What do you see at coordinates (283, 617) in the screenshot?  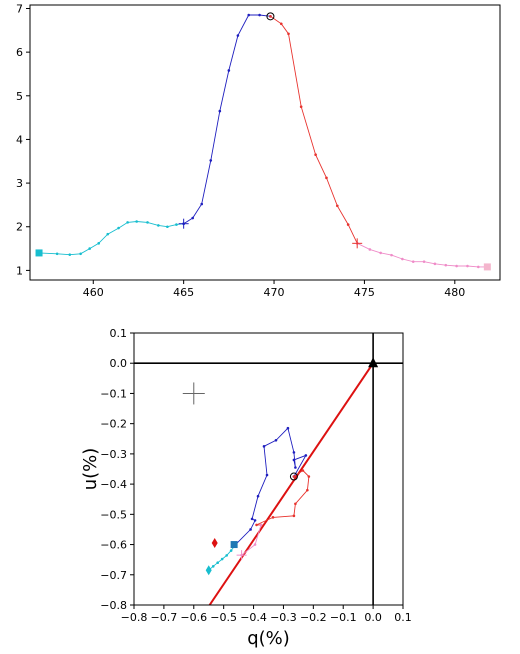 I see `x-tick-label: −0.3` at bounding box center [283, 617].